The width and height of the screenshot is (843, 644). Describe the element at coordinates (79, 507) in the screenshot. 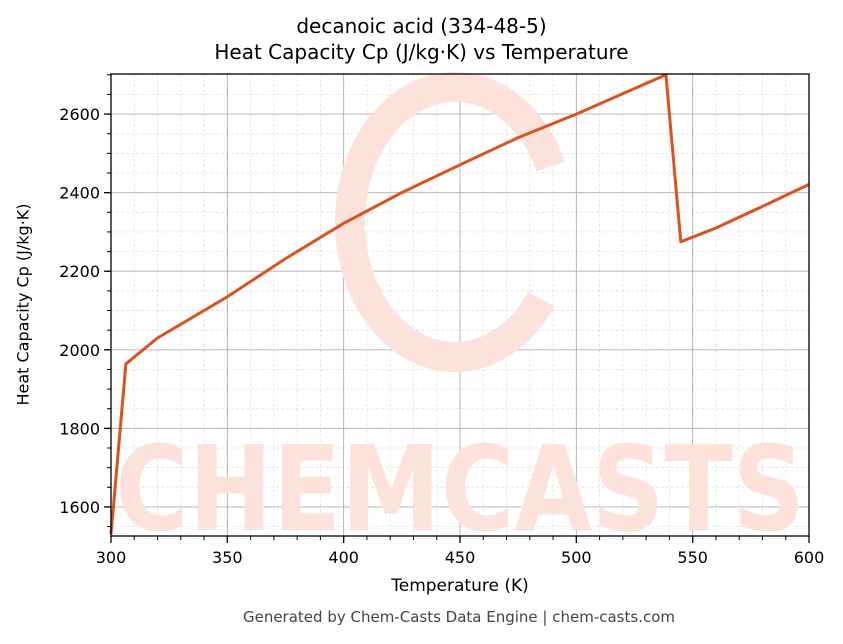

I see `svg-text: 1600` at that location.